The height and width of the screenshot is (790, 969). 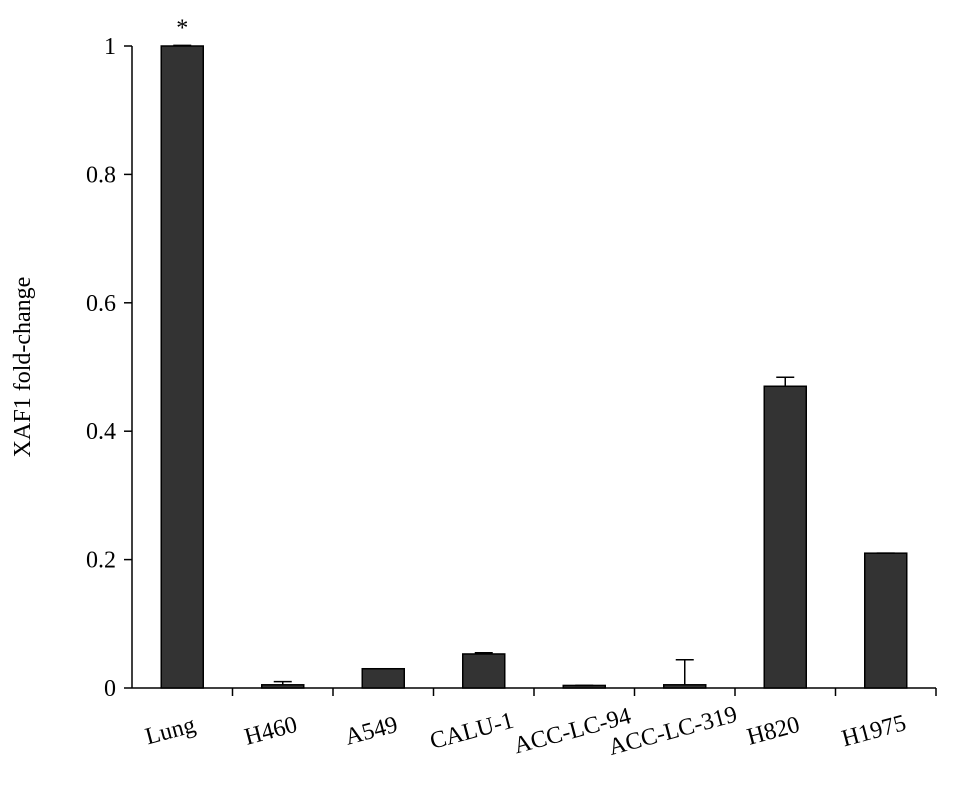 I want to click on x-tick-label: H1975, so click(x=874, y=731).